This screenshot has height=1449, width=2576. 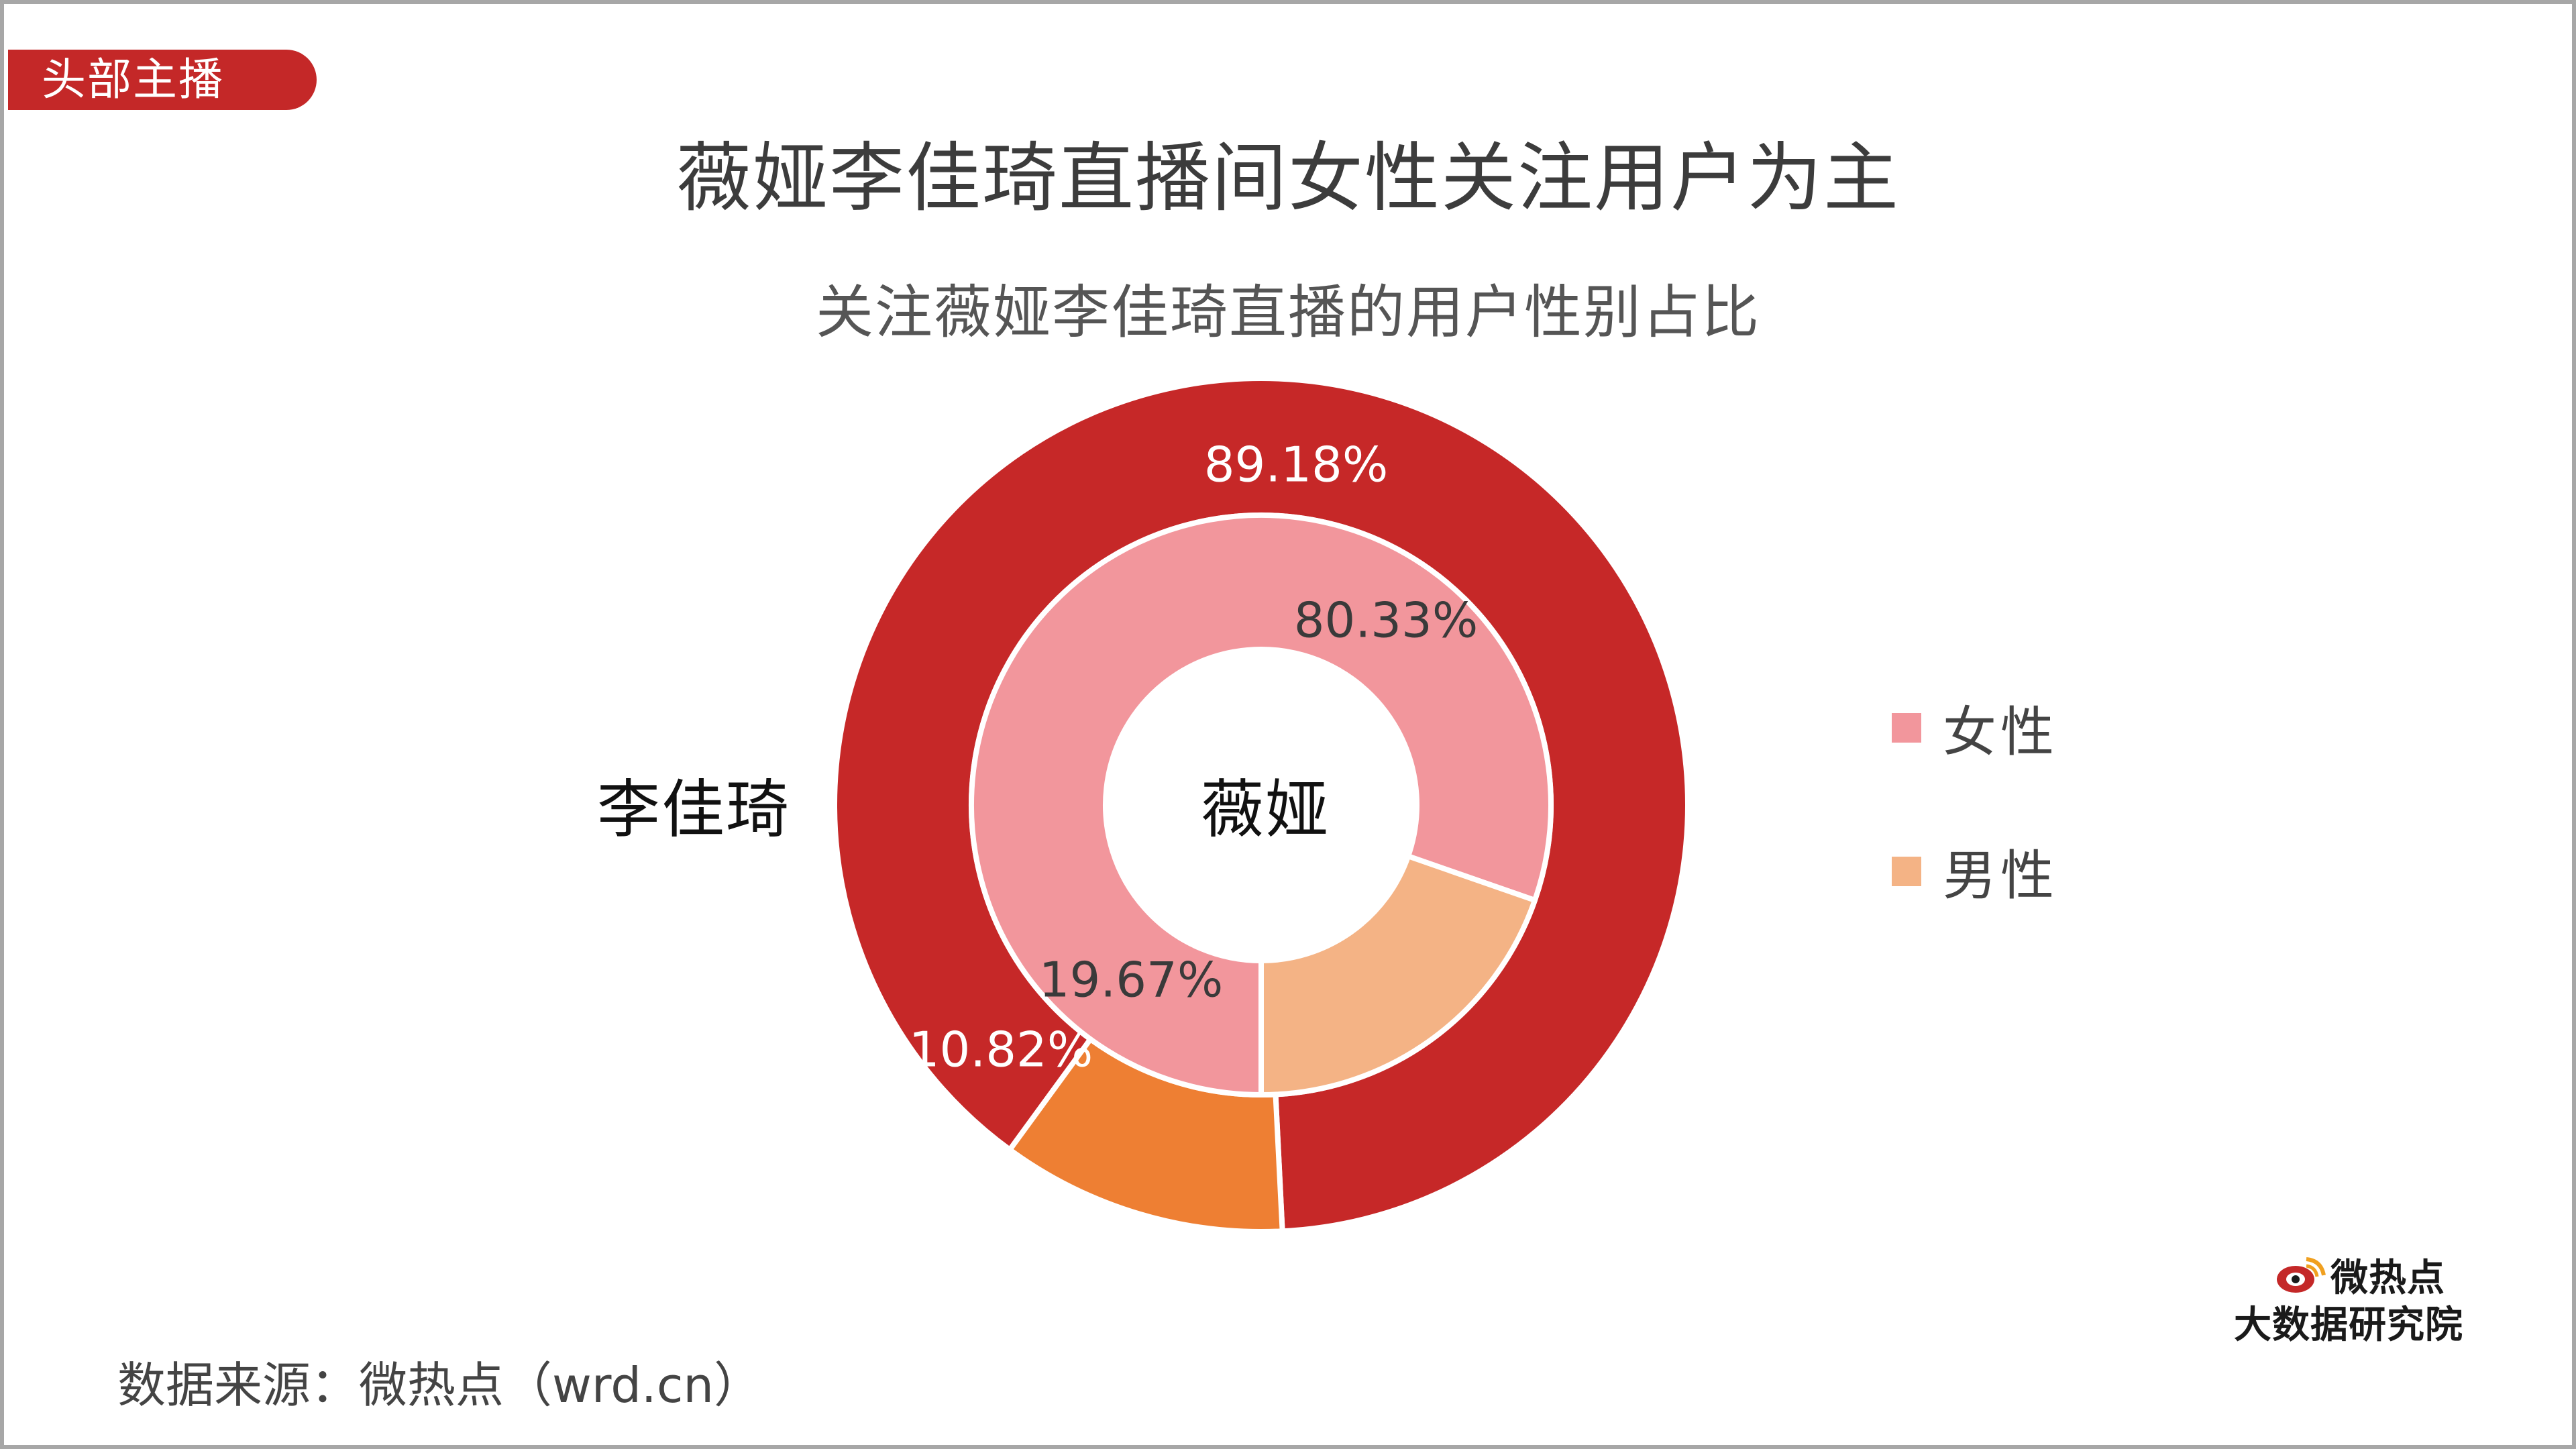 What do you see at coordinates (1975, 834) in the screenshot?
I see `chart-legend: 女性 男性` at bounding box center [1975, 834].